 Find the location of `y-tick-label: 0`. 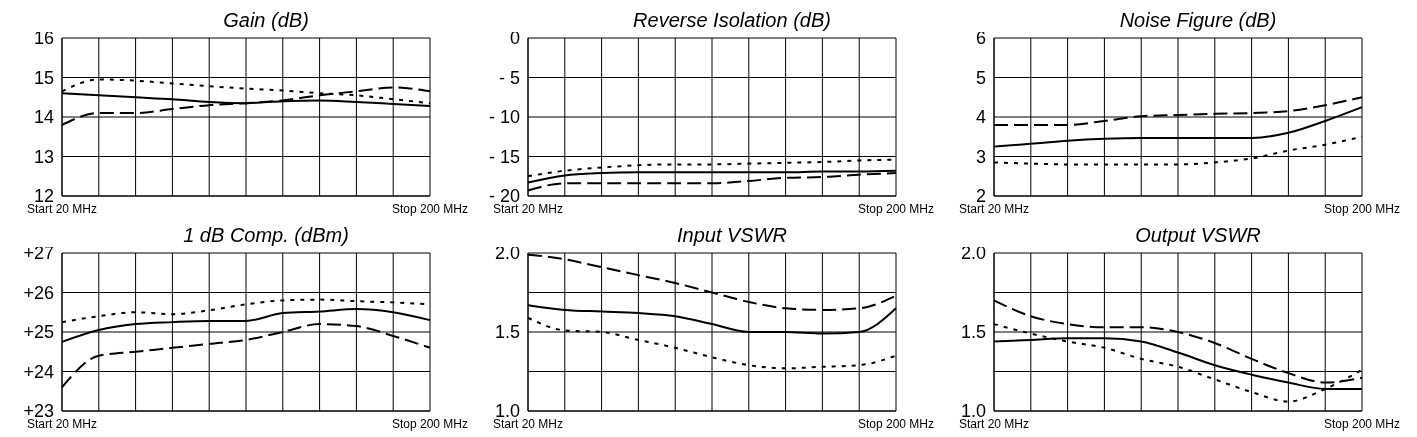

y-tick-label: 0 is located at coordinates (514, 38).